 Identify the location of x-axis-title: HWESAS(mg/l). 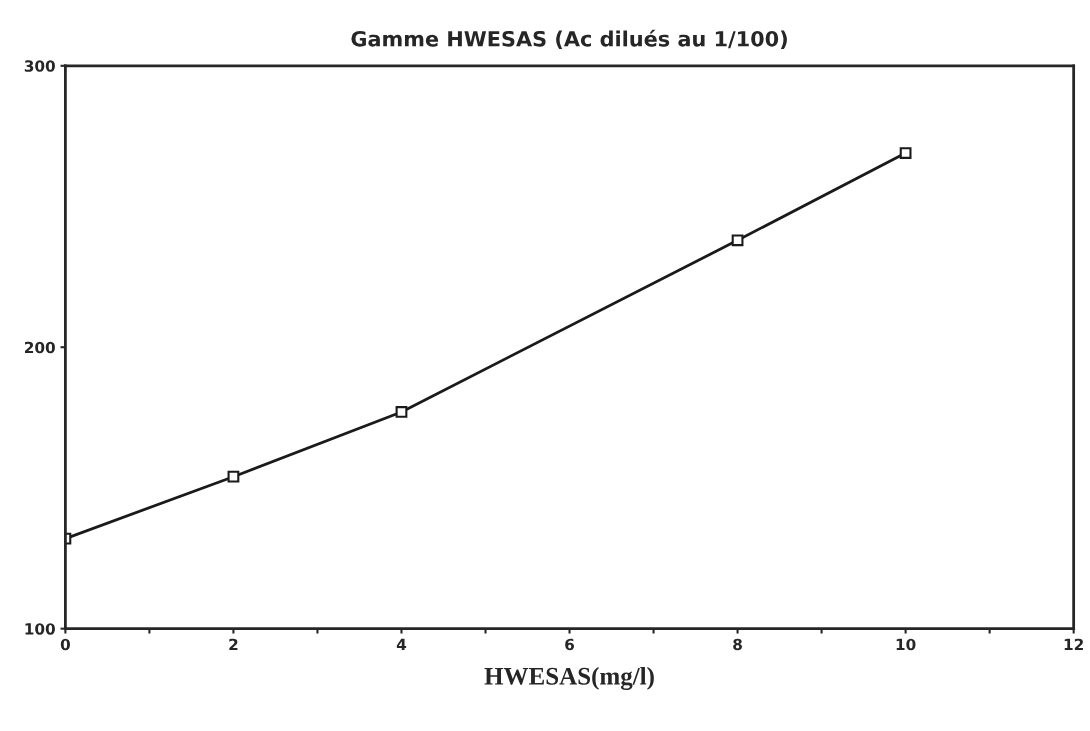
(569, 678).